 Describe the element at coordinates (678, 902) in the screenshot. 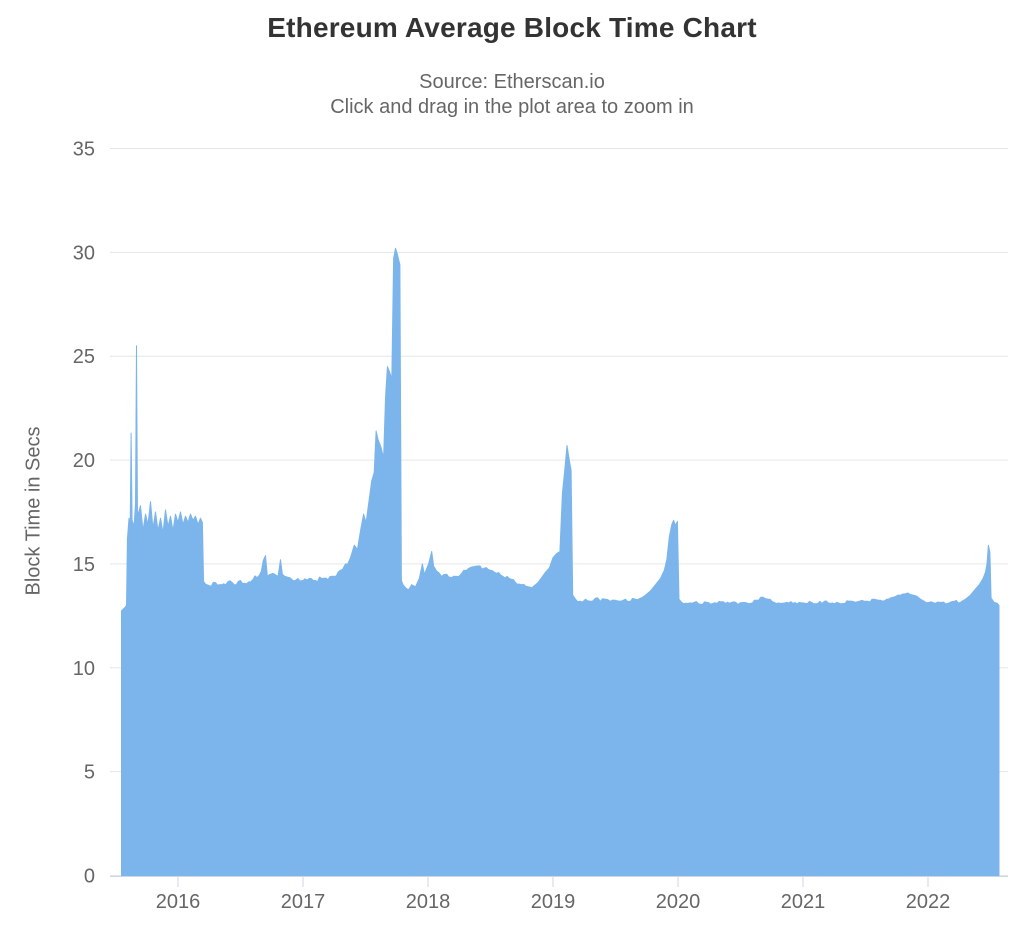

I see `x-axis-tick-label: 2020` at that location.